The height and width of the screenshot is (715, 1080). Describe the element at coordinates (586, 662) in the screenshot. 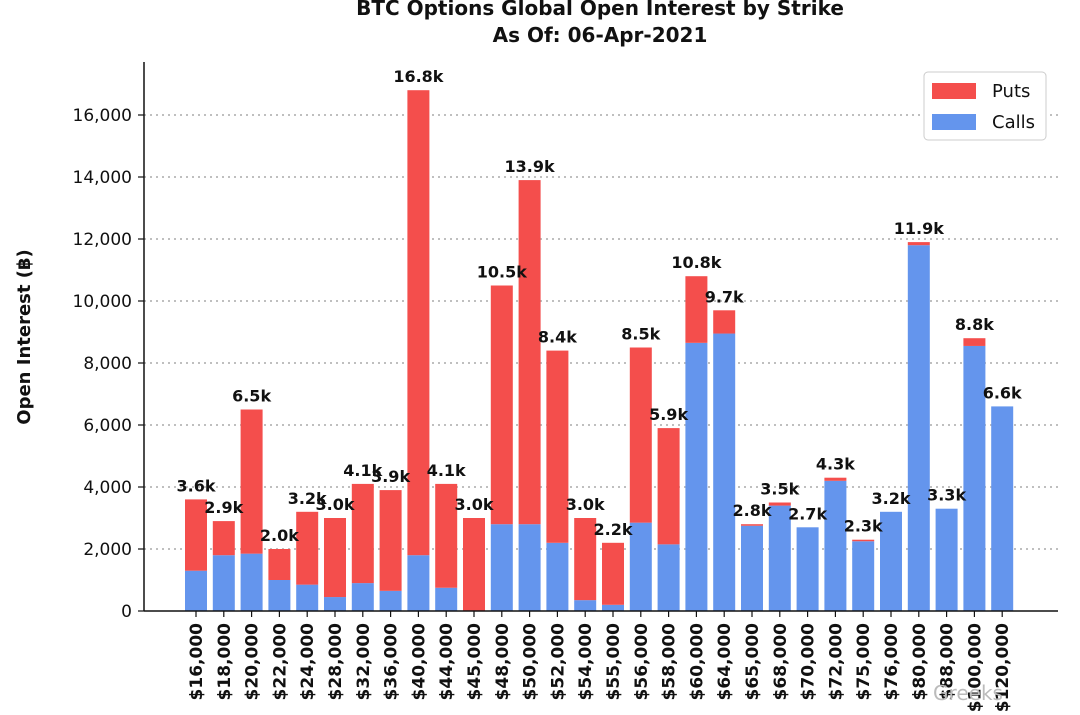

I see `x-tick-label: $54,000` at that location.